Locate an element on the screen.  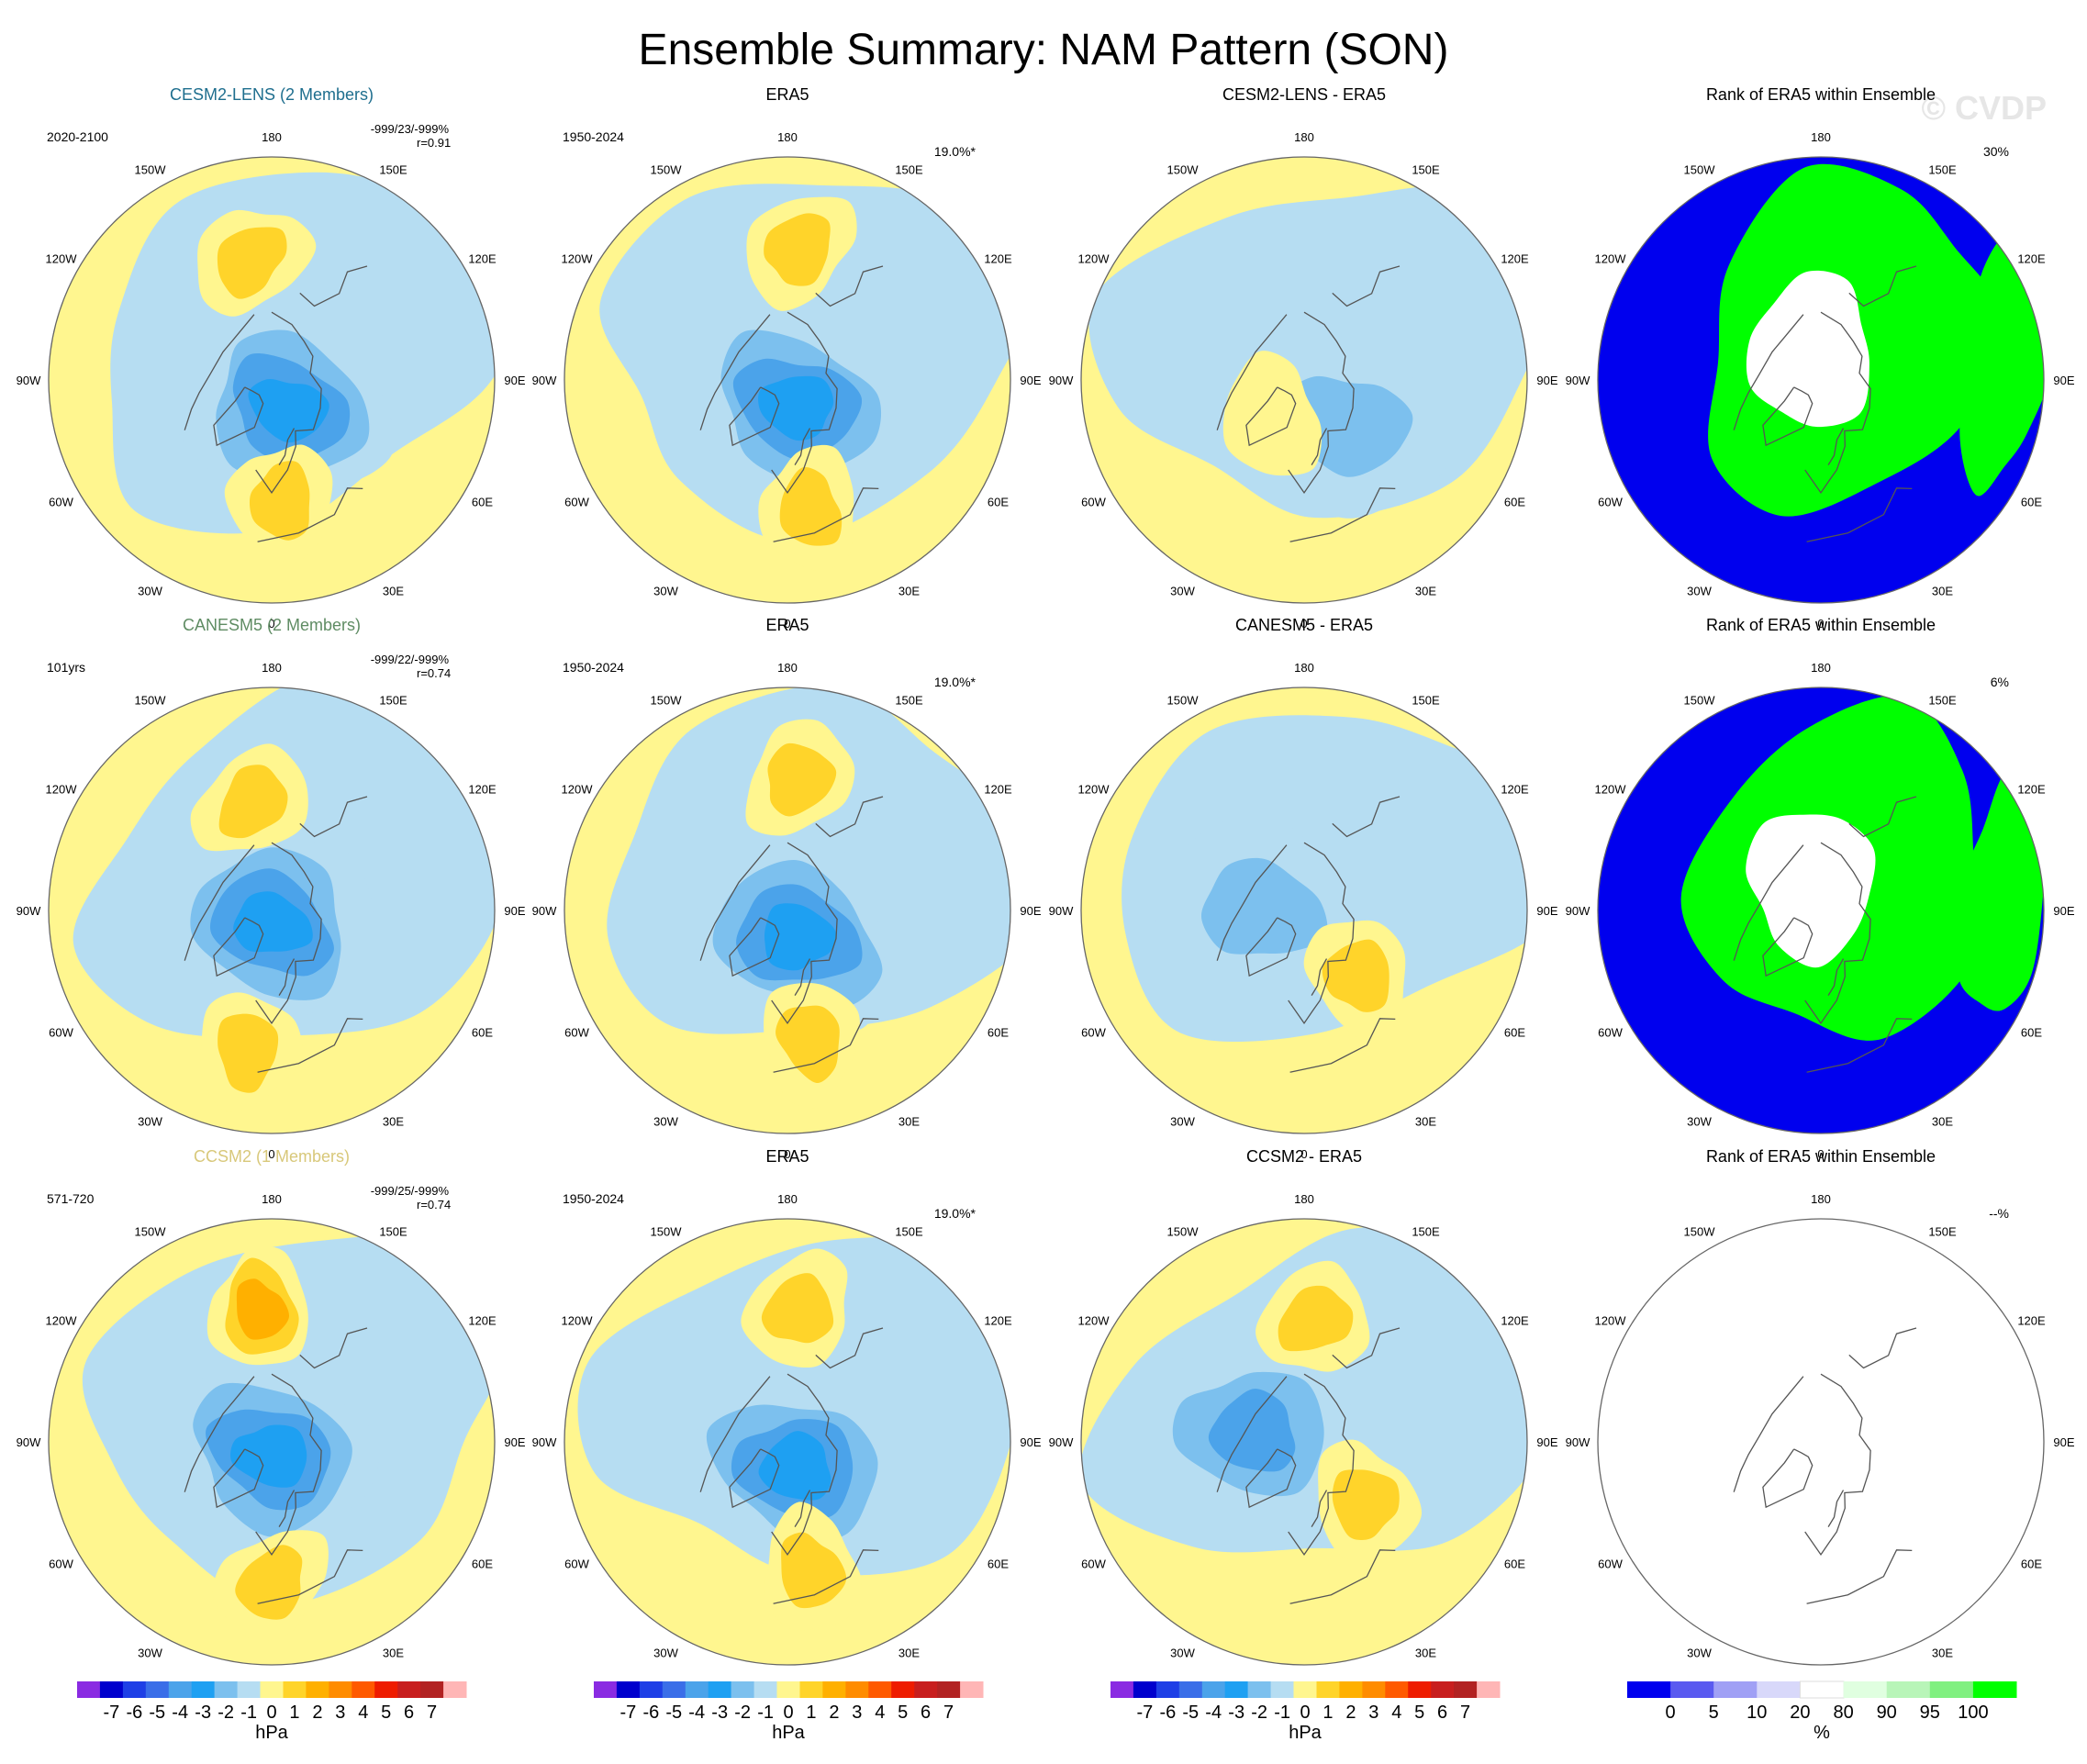
colorbar-label: -6 is located at coordinates (651, 1713).